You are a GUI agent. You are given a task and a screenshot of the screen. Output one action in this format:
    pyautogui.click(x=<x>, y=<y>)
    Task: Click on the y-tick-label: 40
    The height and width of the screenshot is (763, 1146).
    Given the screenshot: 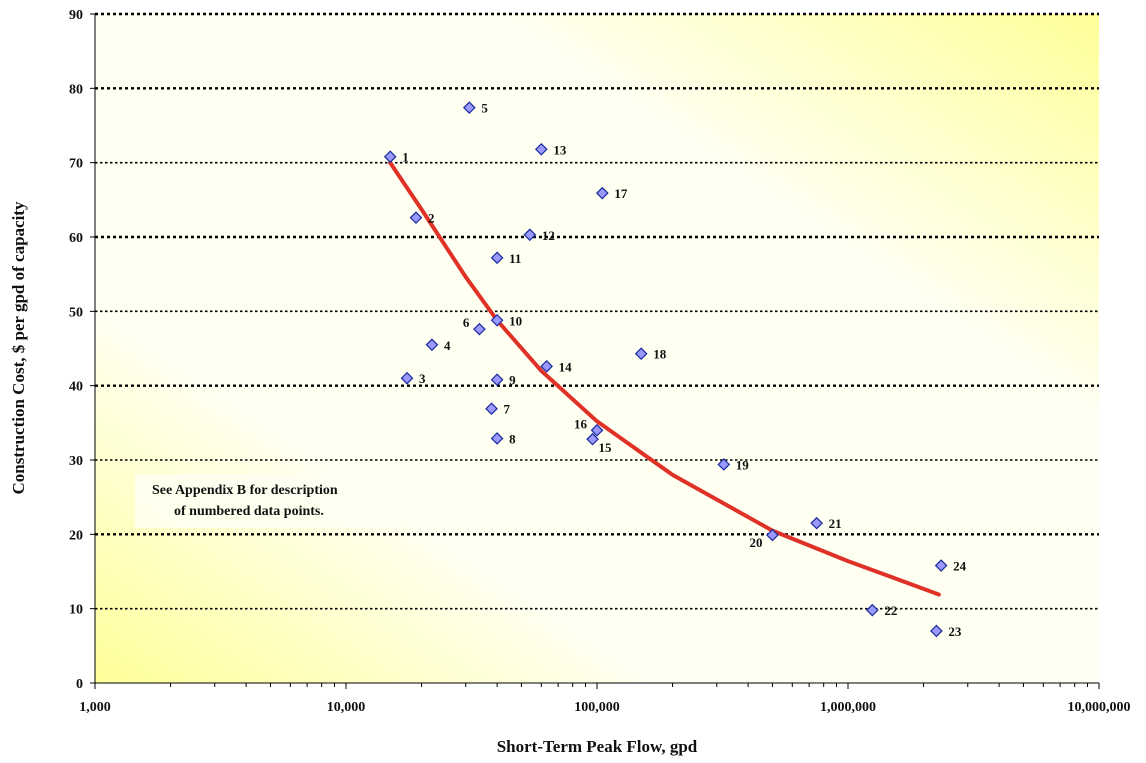 What is the action you would take?
    pyautogui.click(x=76, y=387)
    